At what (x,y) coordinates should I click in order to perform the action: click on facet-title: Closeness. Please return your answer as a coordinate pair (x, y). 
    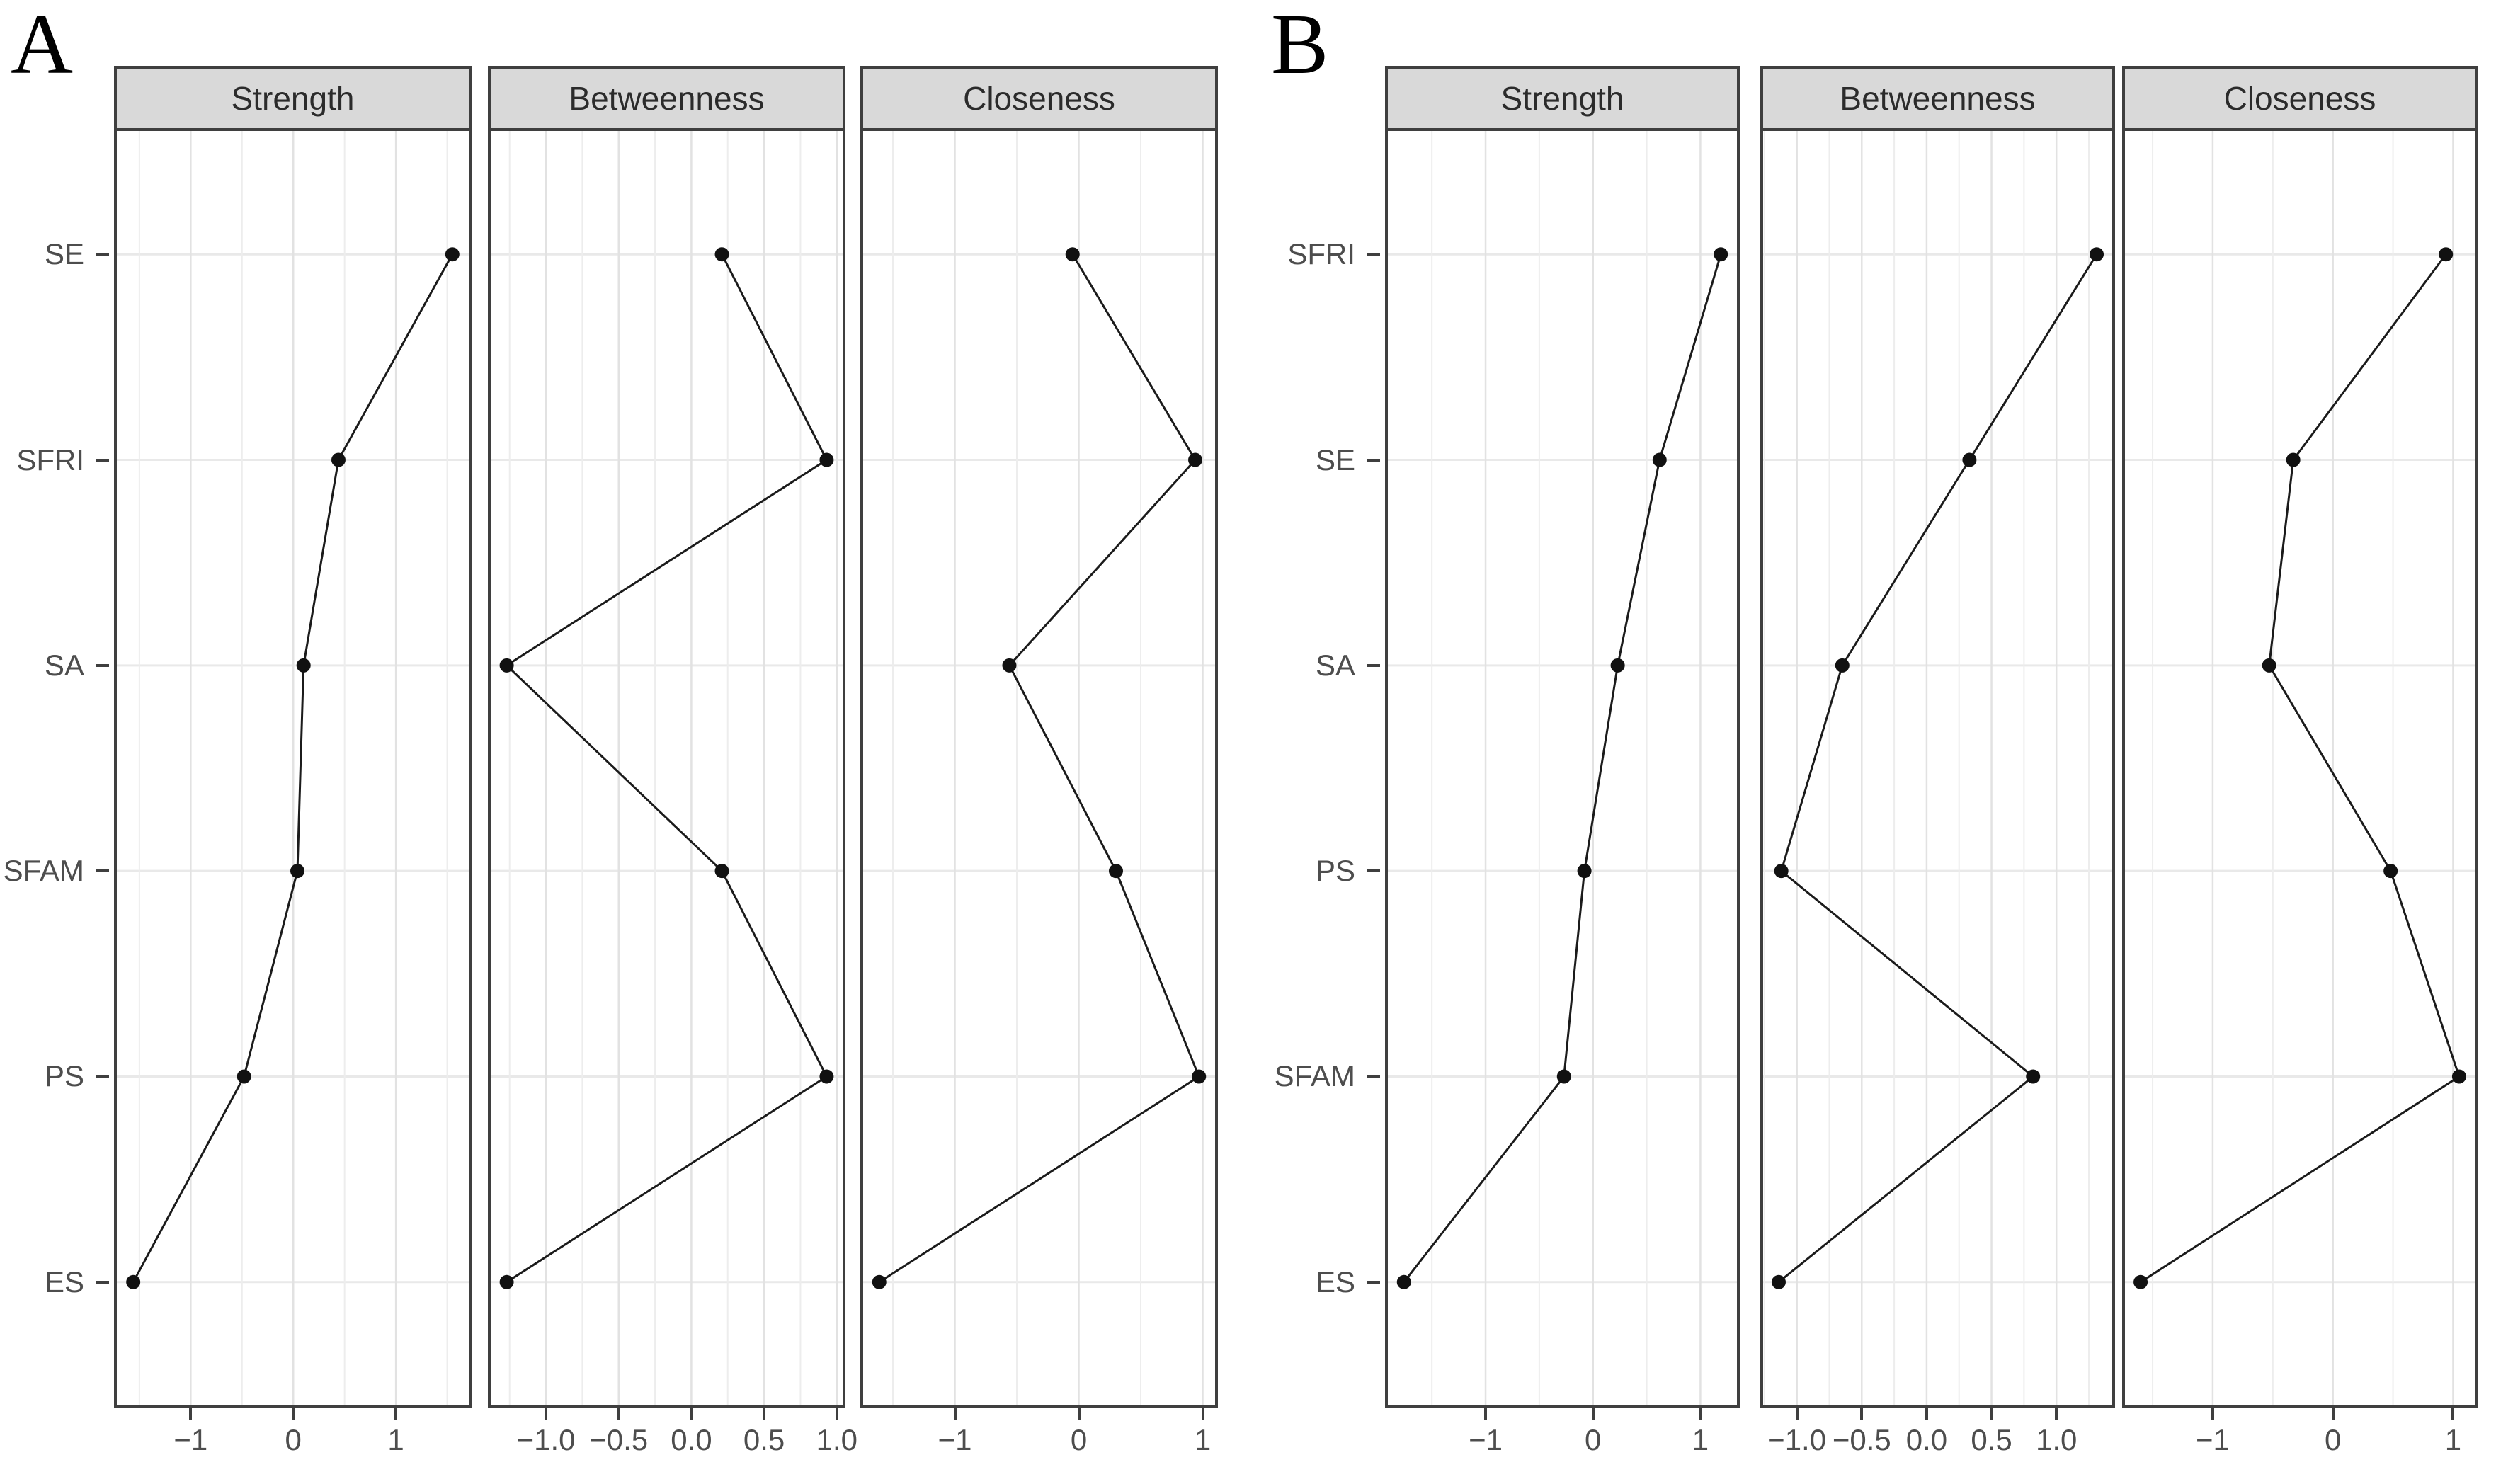
    Looking at the image, I should click on (2299, 98).